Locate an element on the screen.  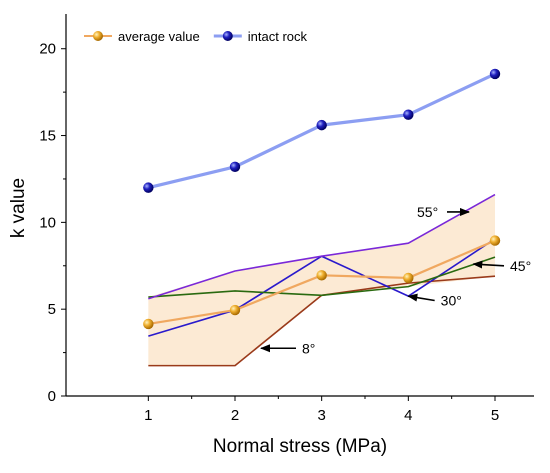
y-tick-label: 20 is located at coordinates (47, 49).